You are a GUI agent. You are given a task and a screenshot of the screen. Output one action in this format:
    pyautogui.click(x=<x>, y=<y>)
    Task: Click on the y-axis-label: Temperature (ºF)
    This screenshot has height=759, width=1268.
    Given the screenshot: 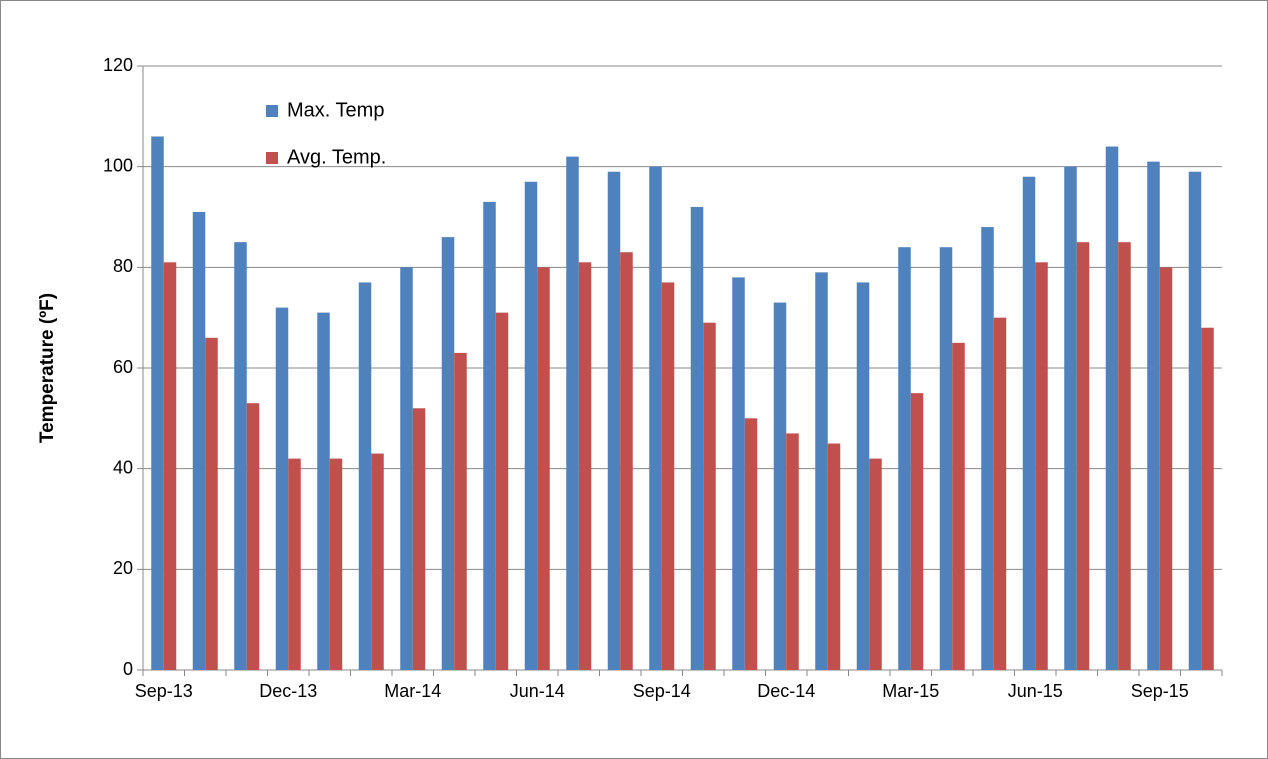 What is the action you would take?
    pyautogui.click(x=47, y=368)
    